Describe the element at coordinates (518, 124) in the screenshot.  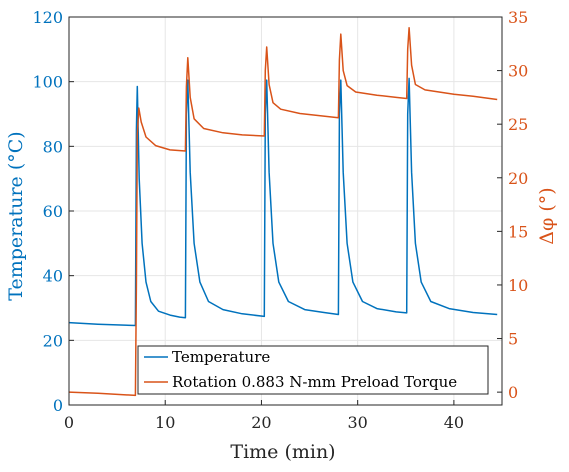
I see `right-y-tick-label: 25` at that location.